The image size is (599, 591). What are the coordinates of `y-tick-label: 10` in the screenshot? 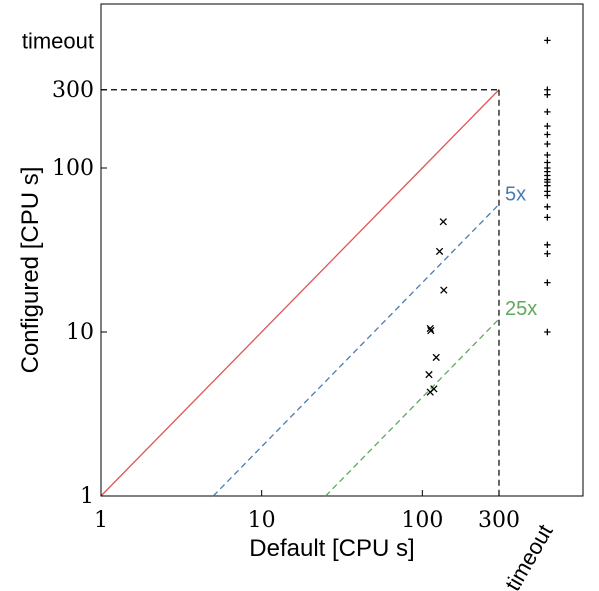 It's located at (80, 332).